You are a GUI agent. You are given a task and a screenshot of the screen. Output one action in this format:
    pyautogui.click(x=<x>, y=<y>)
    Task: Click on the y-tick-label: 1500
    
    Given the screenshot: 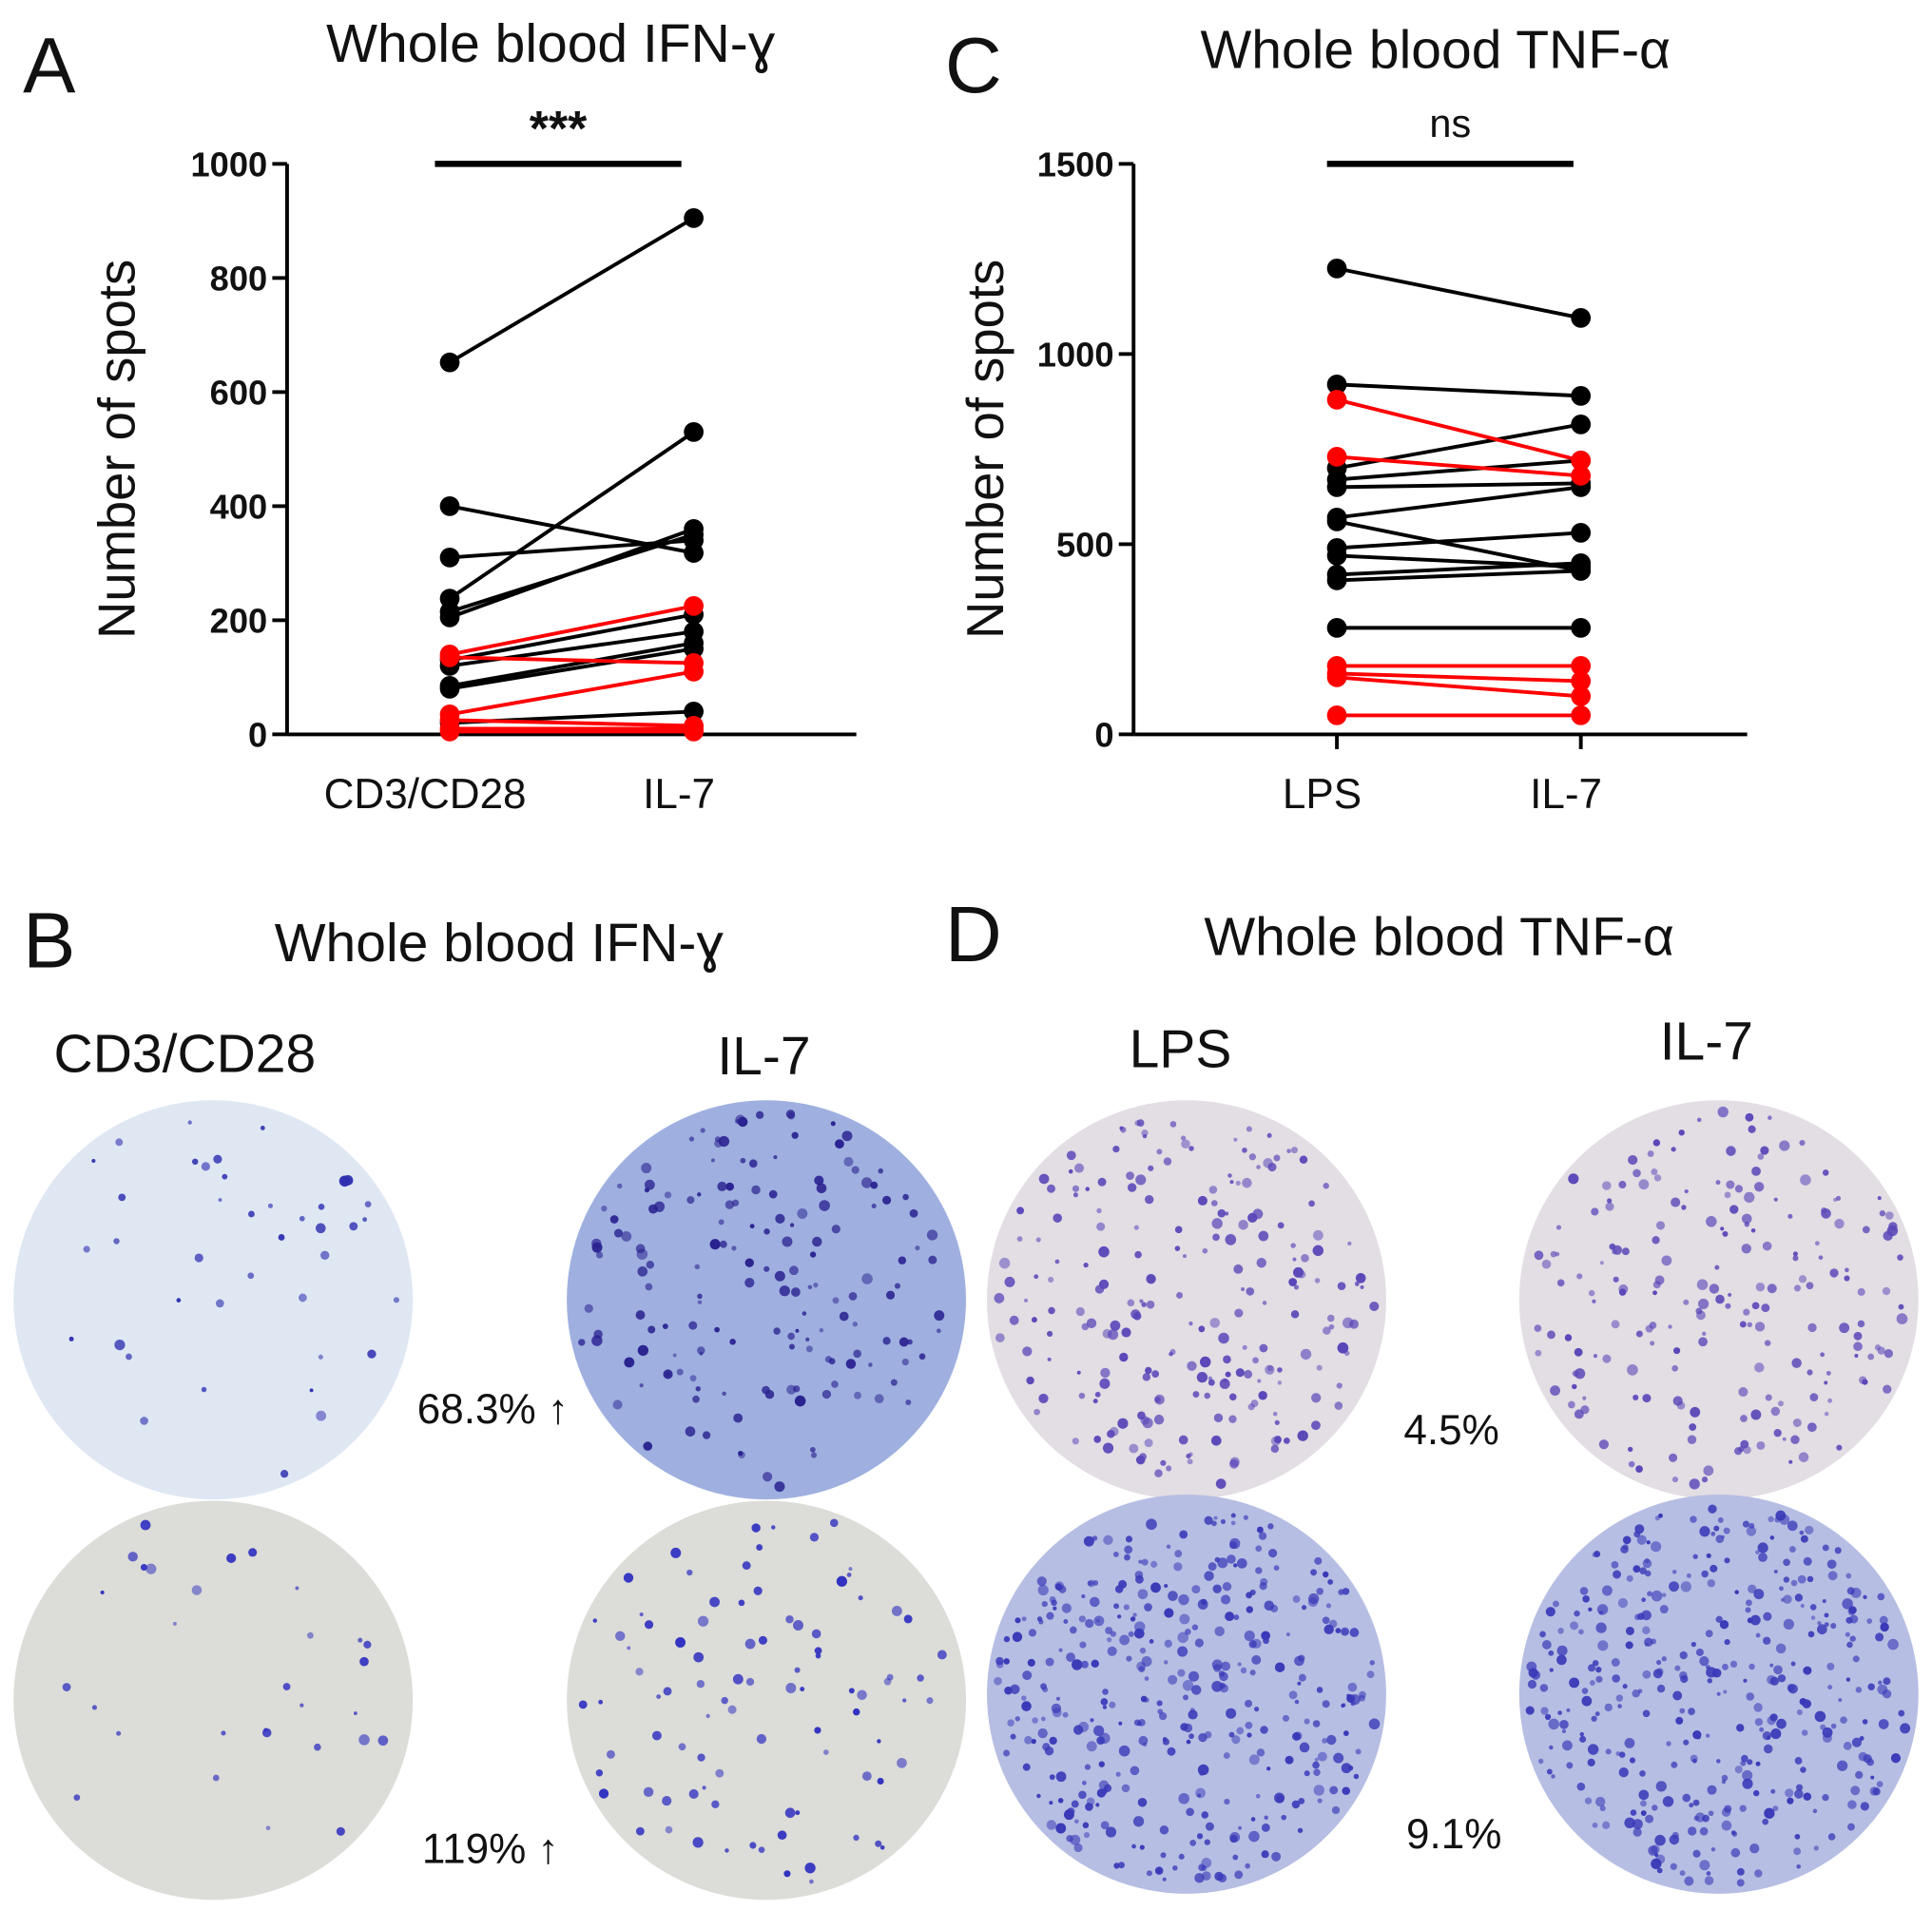 What is the action you would take?
    pyautogui.click(x=1075, y=164)
    